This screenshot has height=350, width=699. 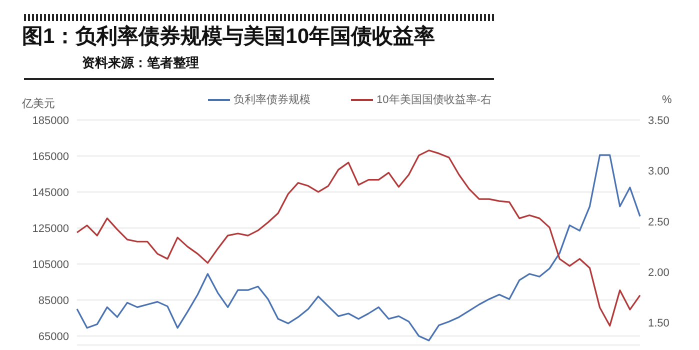 I want to click on y2-tick-label: 2.00, so click(x=659, y=272).